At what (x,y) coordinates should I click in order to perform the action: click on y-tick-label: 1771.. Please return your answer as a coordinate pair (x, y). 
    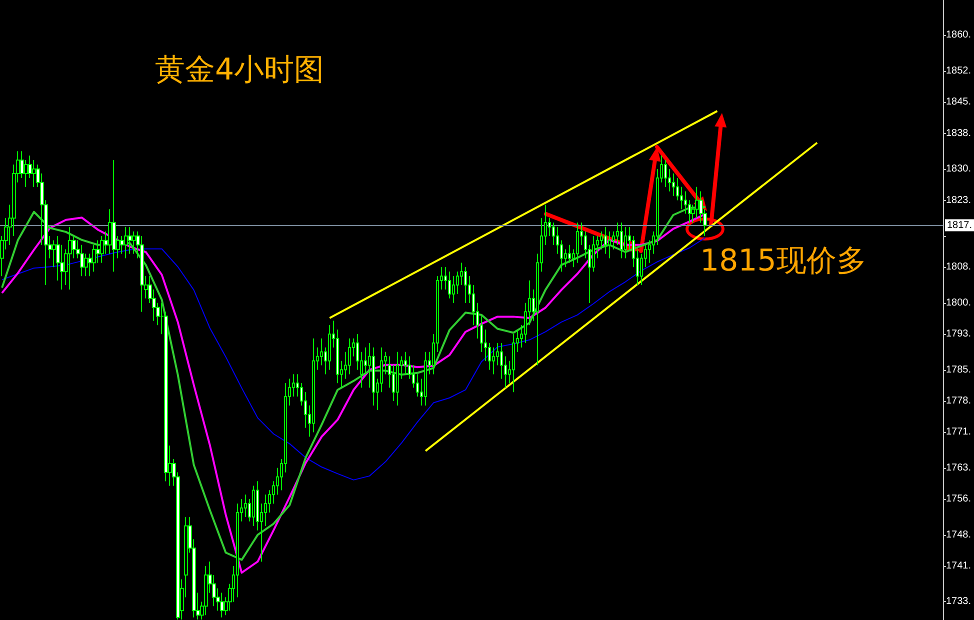
    Looking at the image, I should click on (959, 432).